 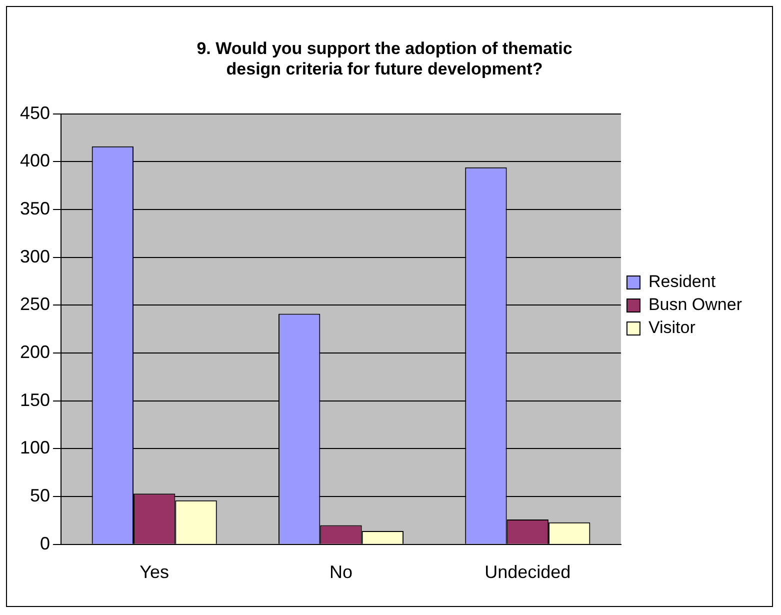 I want to click on x-tick-label: Undecided, so click(x=527, y=572).